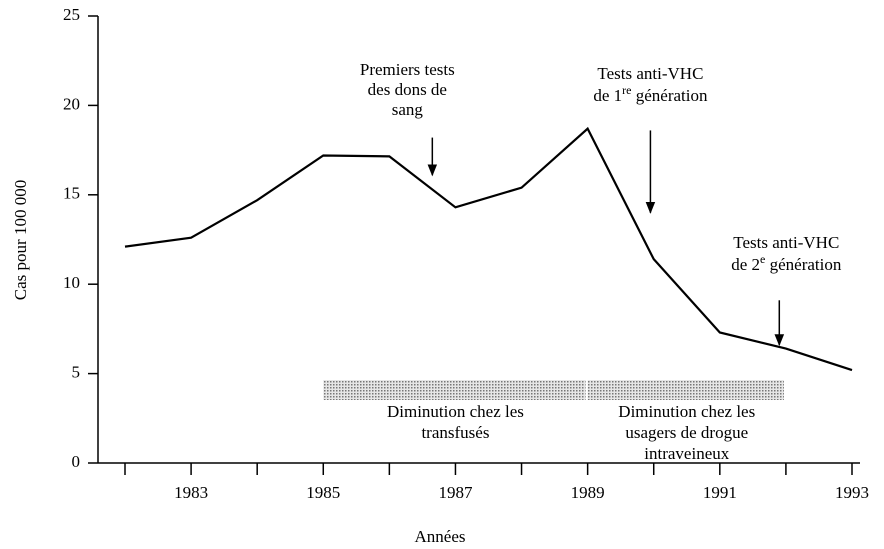  I want to click on x-tick-label: 1989, so click(588, 492).